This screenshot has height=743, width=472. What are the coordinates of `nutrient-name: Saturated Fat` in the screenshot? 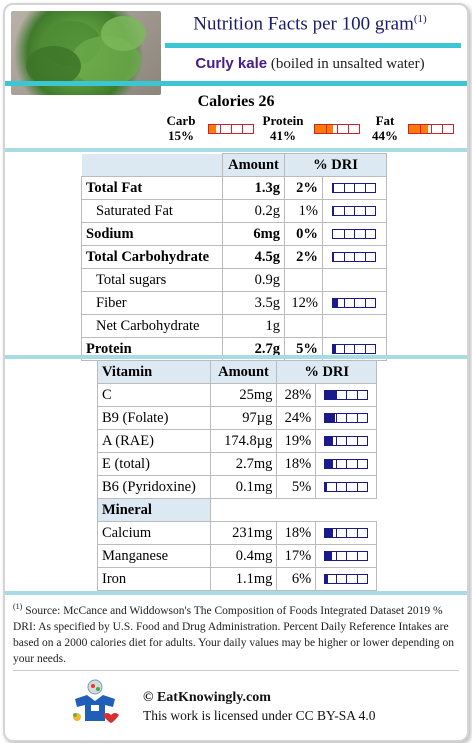 It's located at (152, 211).